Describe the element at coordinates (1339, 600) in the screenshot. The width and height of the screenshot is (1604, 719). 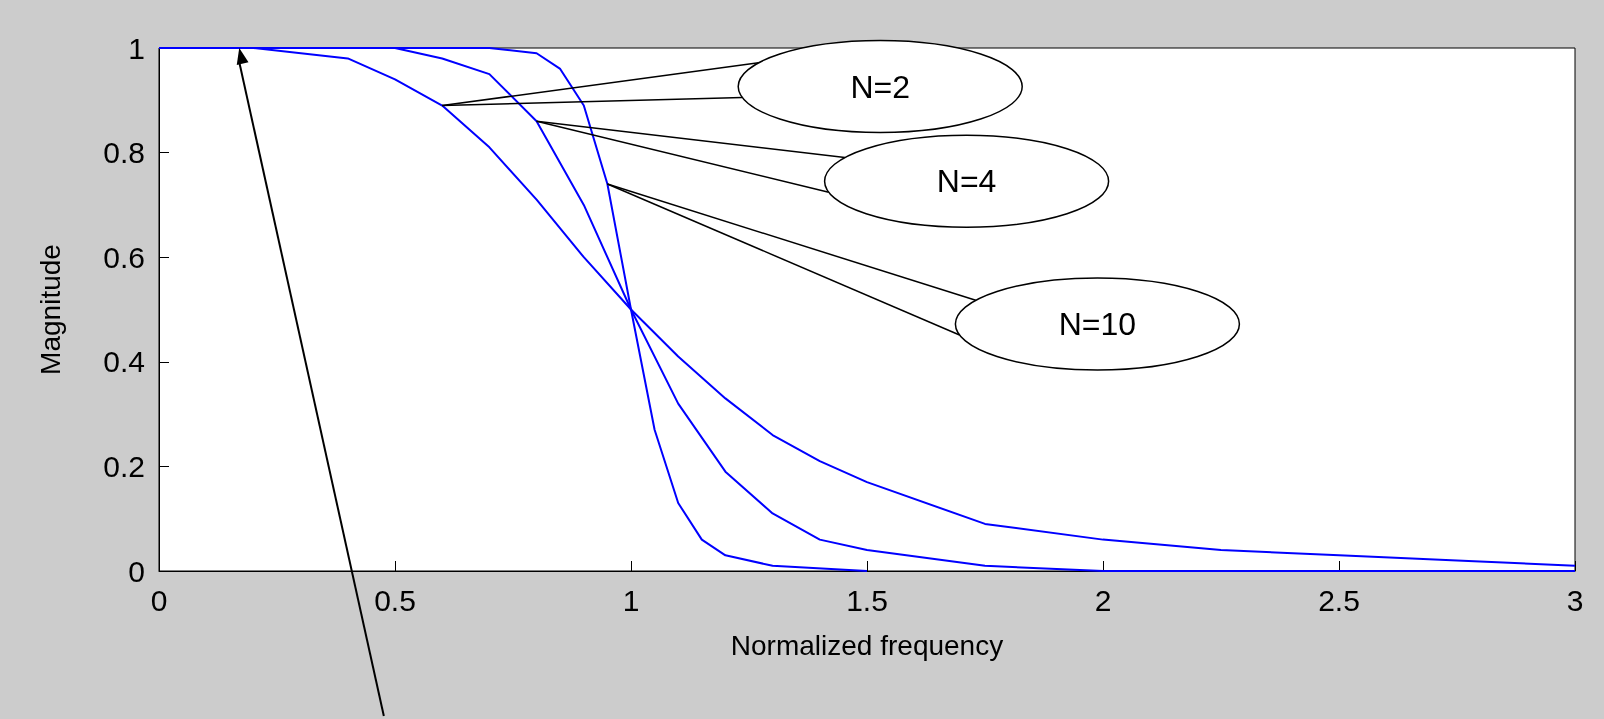
I see `x-tick-label: 2.5` at that location.